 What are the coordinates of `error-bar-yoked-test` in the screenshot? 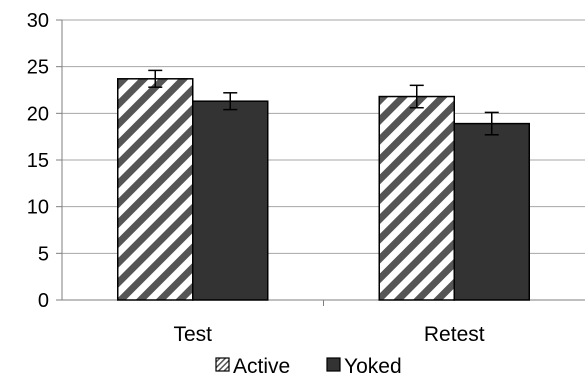 It's located at (230, 101).